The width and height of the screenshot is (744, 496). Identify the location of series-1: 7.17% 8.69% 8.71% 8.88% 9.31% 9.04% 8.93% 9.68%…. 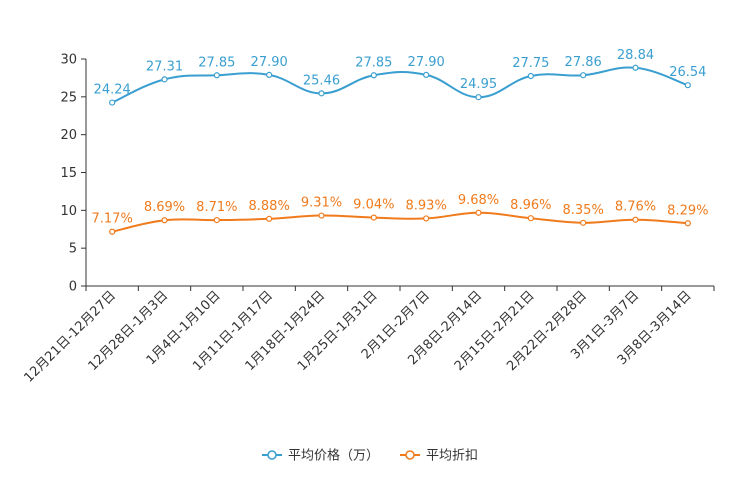
(400, 214).